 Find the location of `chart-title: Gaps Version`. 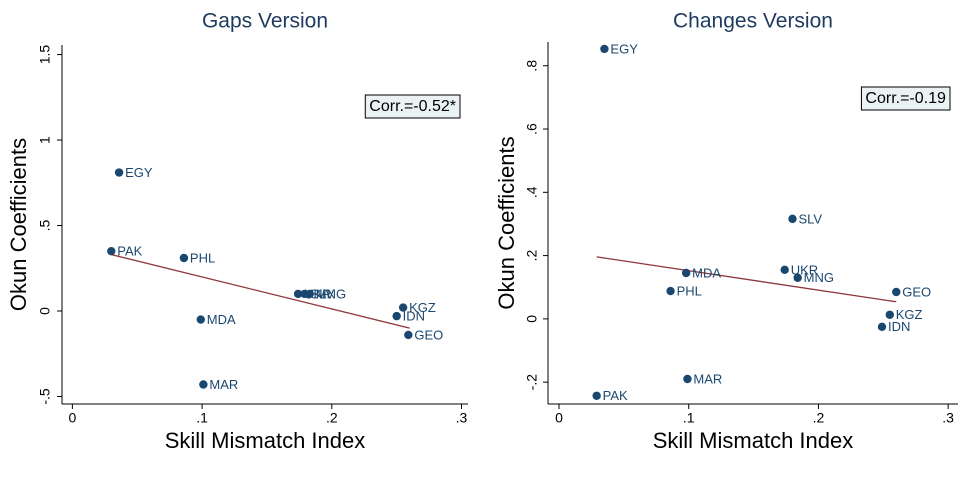

chart-title: Gaps Version is located at coordinates (265, 21).